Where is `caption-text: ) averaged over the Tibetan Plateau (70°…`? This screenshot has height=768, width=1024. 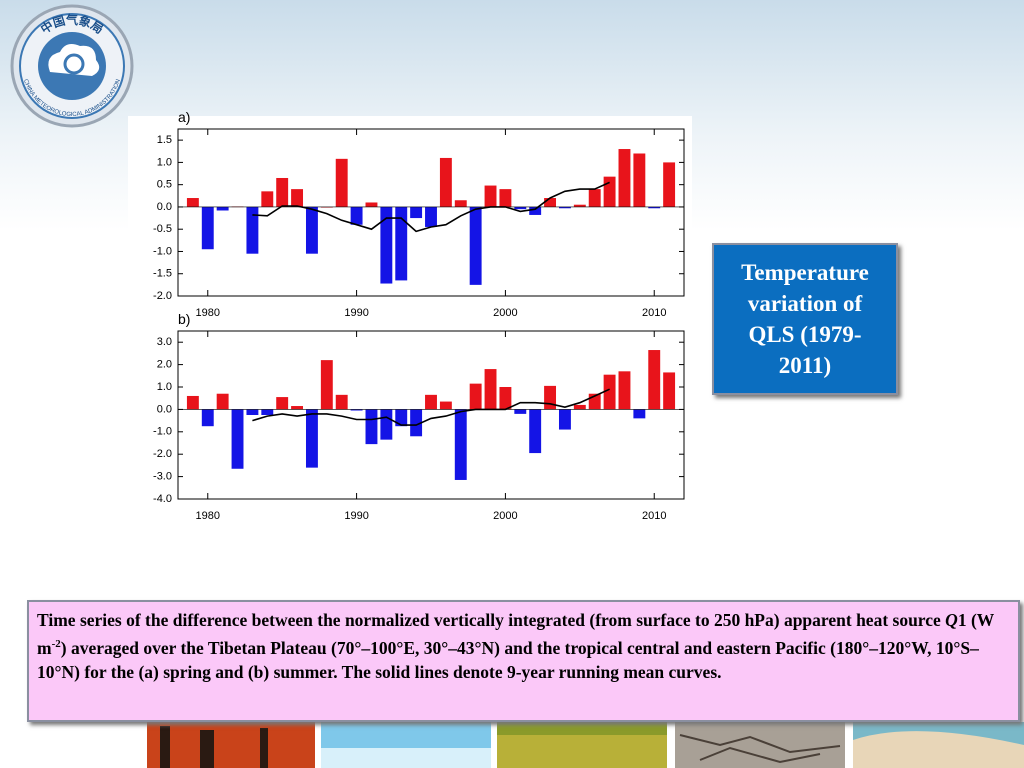
caption-text: ) averaged over the Tibetan Plateau (70°… is located at coordinates (508, 659).